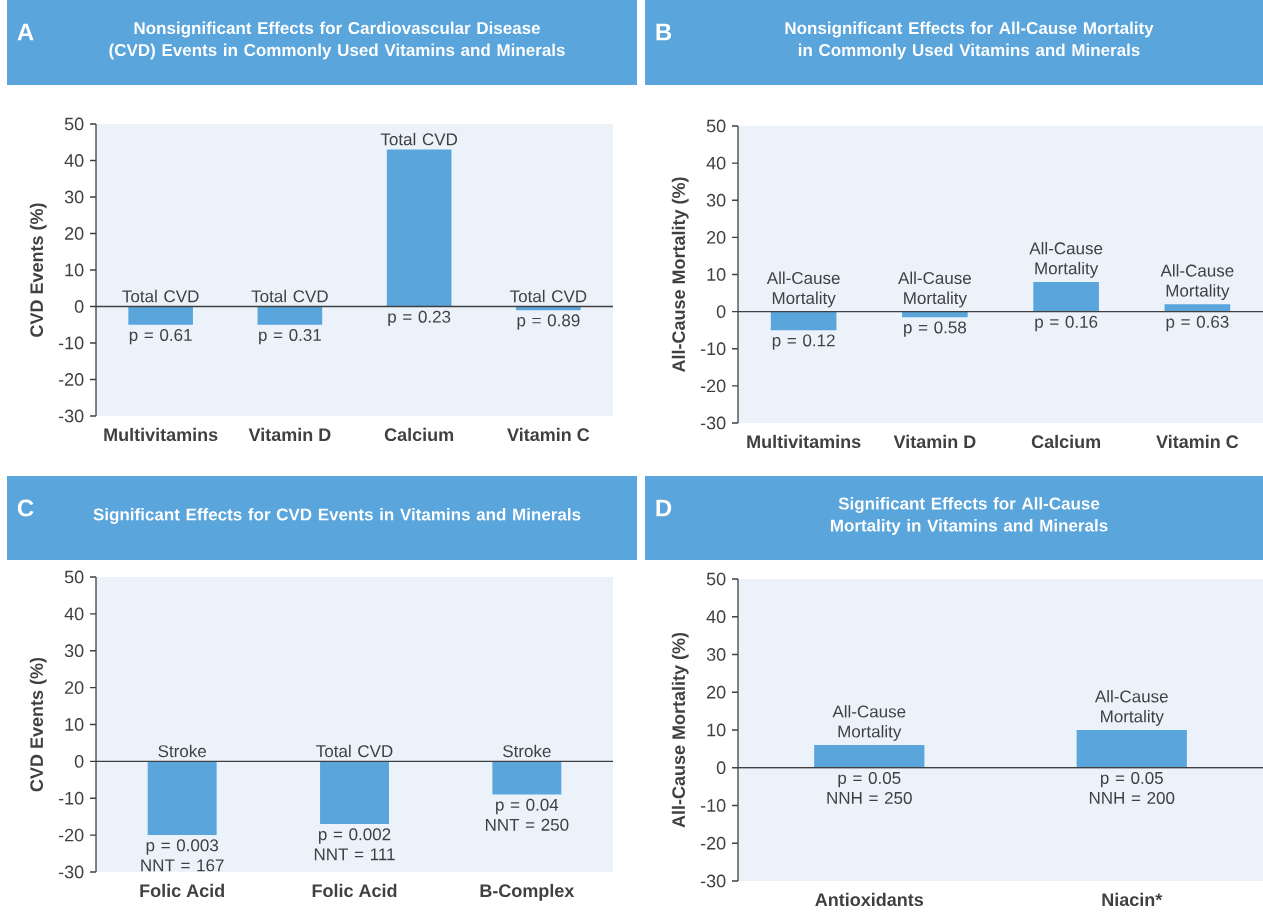  What do you see at coordinates (1132, 899) in the screenshot?
I see `x-tick-label: Niacin*` at bounding box center [1132, 899].